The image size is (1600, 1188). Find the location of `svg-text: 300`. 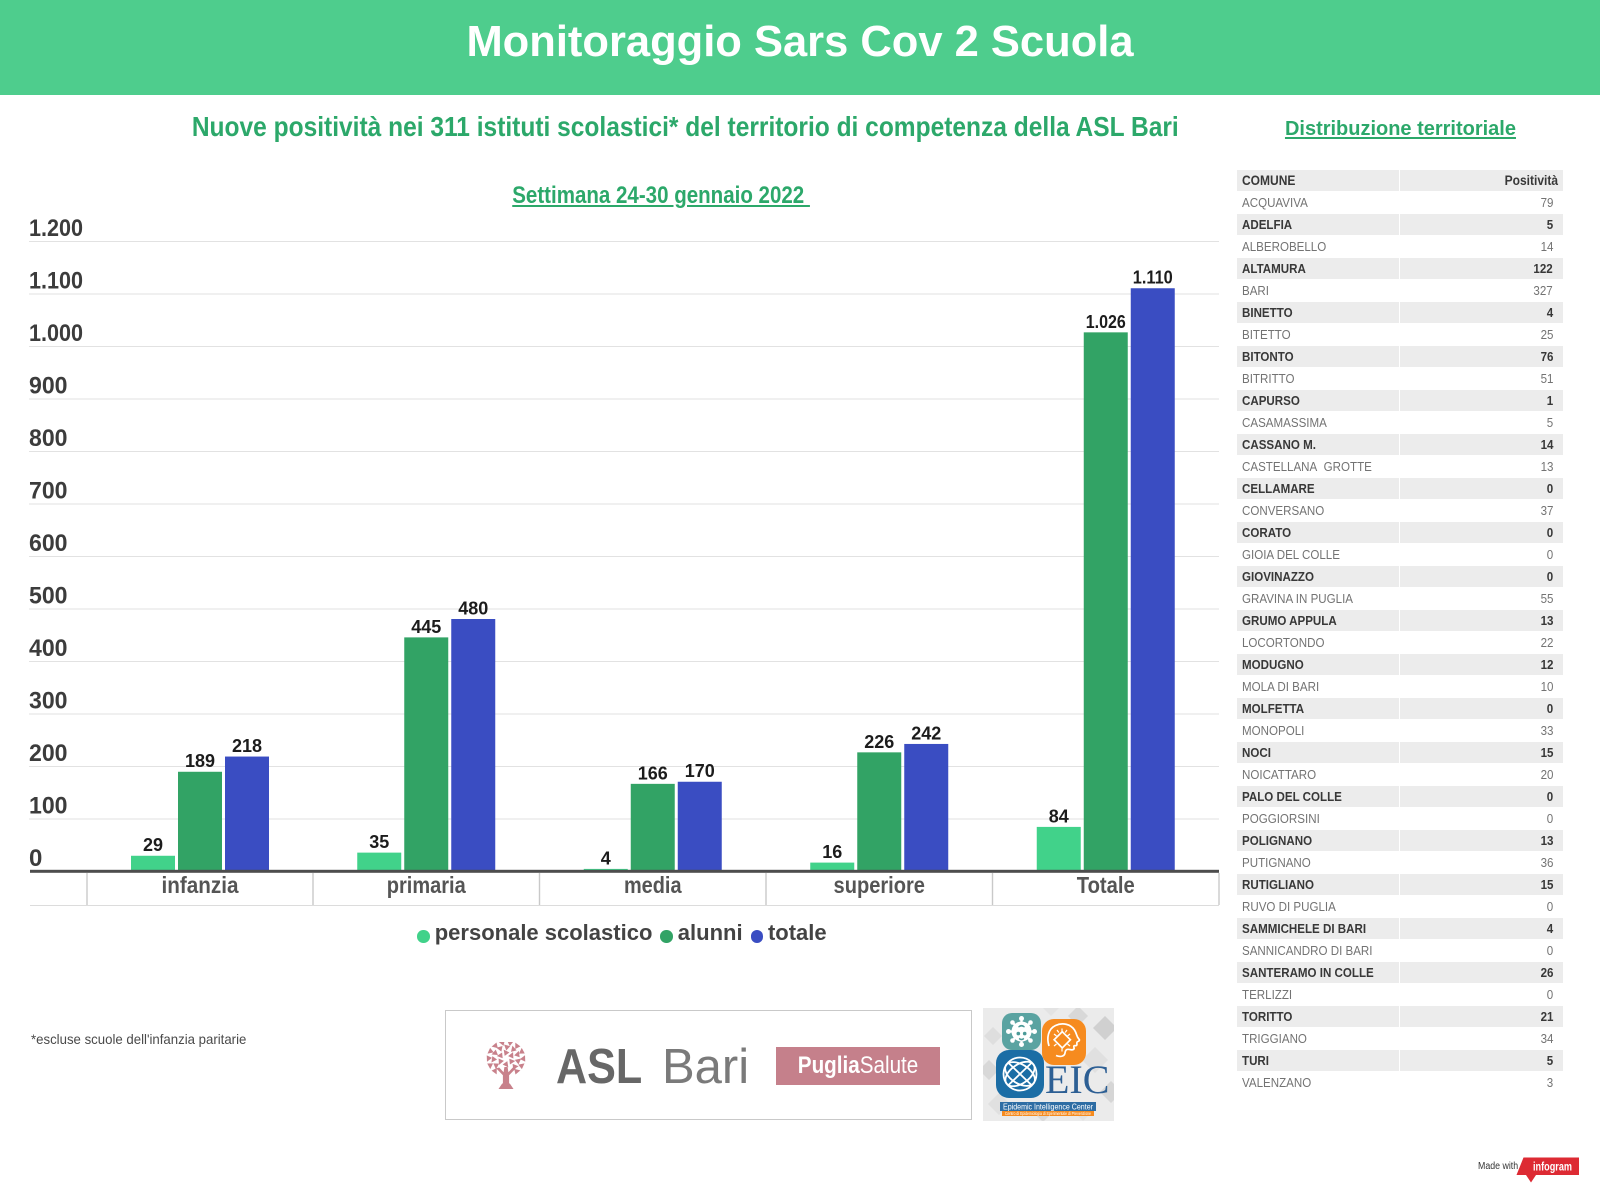

svg-text: 300 is located at coordinates (48, 701).